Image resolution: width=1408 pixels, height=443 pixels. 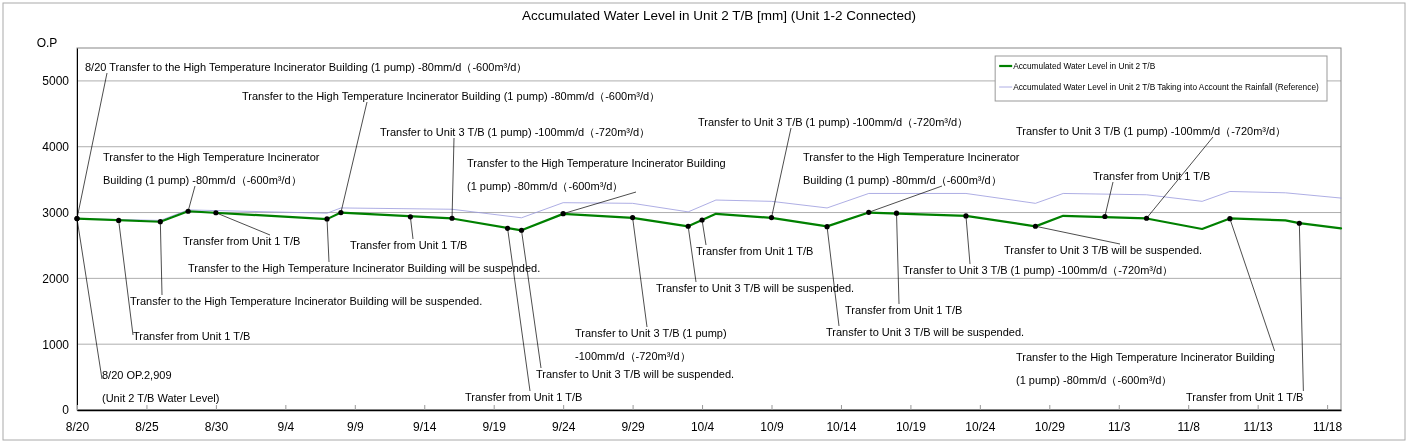 I want to click on y-tick-label: 5000, so click(x=56, y=81).